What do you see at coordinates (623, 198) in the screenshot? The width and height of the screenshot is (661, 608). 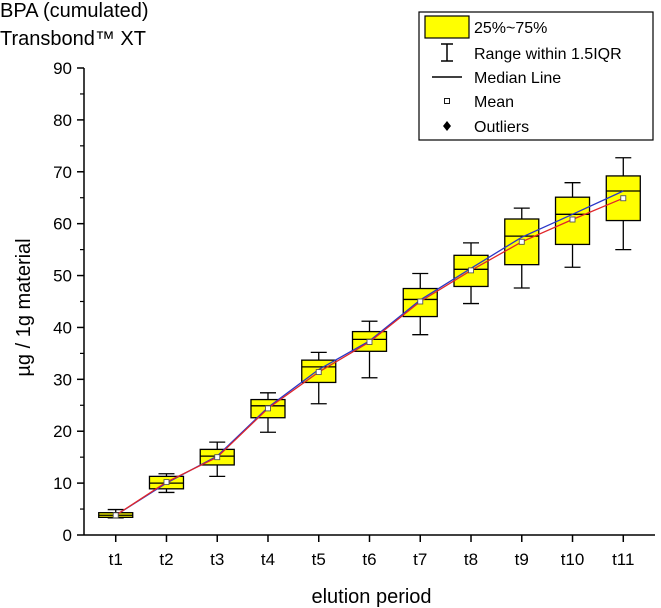 I see `mean-marker-t11` at bounding box center [623, 198].